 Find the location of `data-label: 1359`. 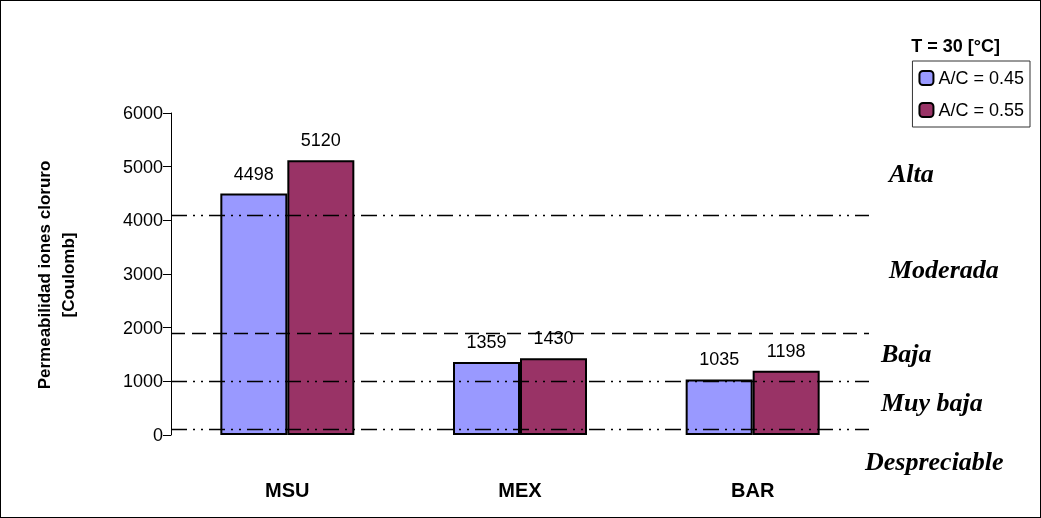

data-label: 1359 is located at coordinates (486, 342).